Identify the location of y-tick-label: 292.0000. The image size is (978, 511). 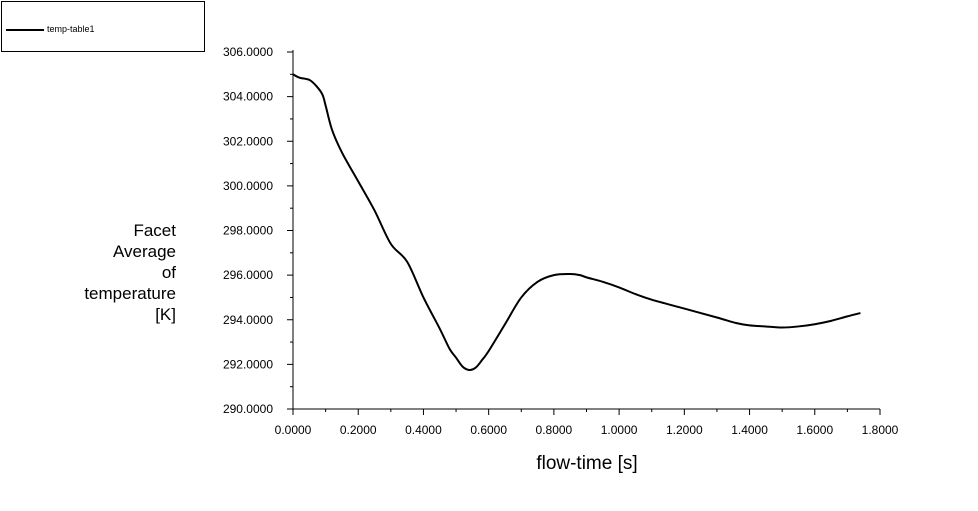
(248, 364).